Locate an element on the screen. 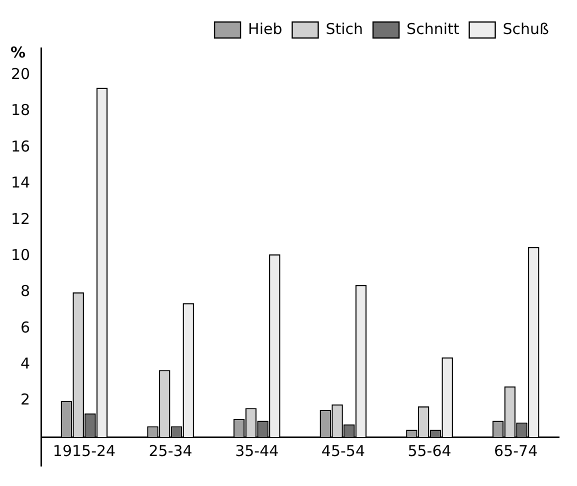  x-tick-label: 25-34 is located at coordinates (170, 451).